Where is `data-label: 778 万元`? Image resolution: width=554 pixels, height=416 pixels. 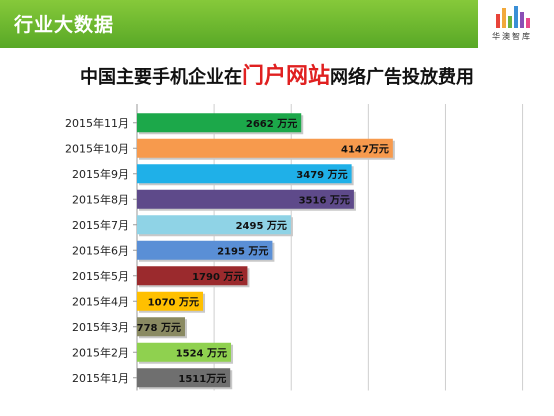 data-label: 778 万元 is located at coordinates (159, 328).